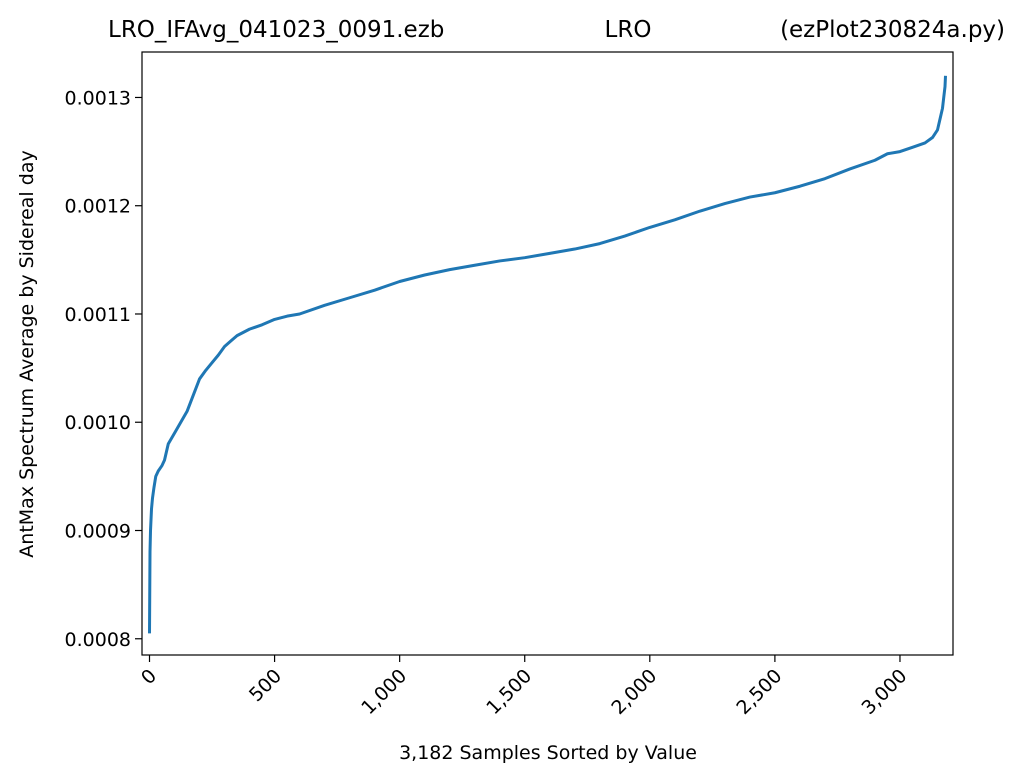 Image resolution: width=1024 pixels, height=781 pixels. What do you see at coordinates (509, 692) in the screenshot?
I see `x-tick-label: 1,500` at bounding box center [509, 692].